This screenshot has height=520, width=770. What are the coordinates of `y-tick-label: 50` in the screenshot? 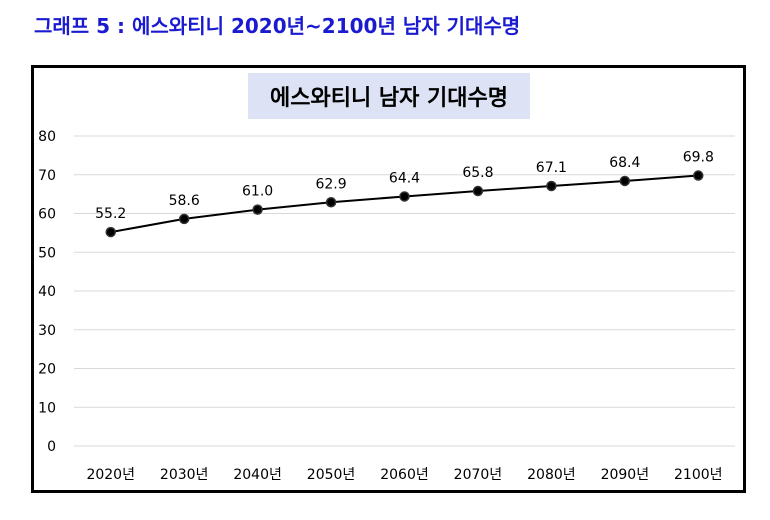 It's located at (47, 253).